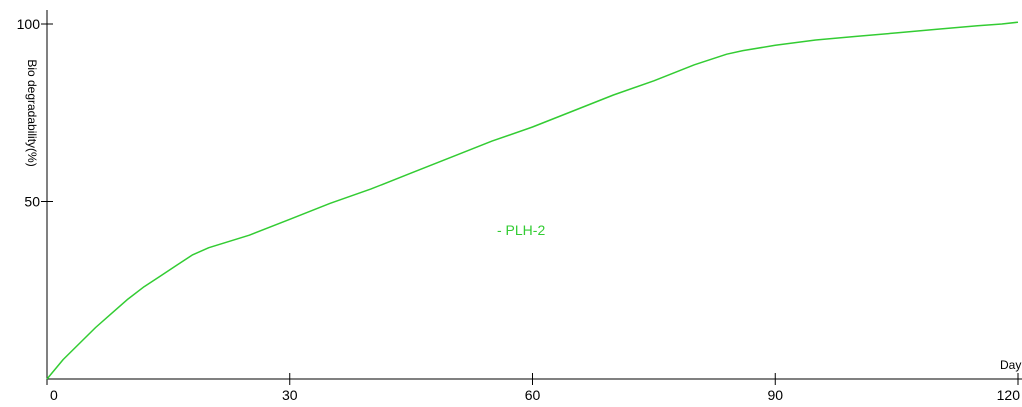 The width and height of the screenshot is (1022, 407). What do you see at coordinates (290, 395) in the screenshot?
I see `x-tick-label: 30` at bounding box center [290, 395].